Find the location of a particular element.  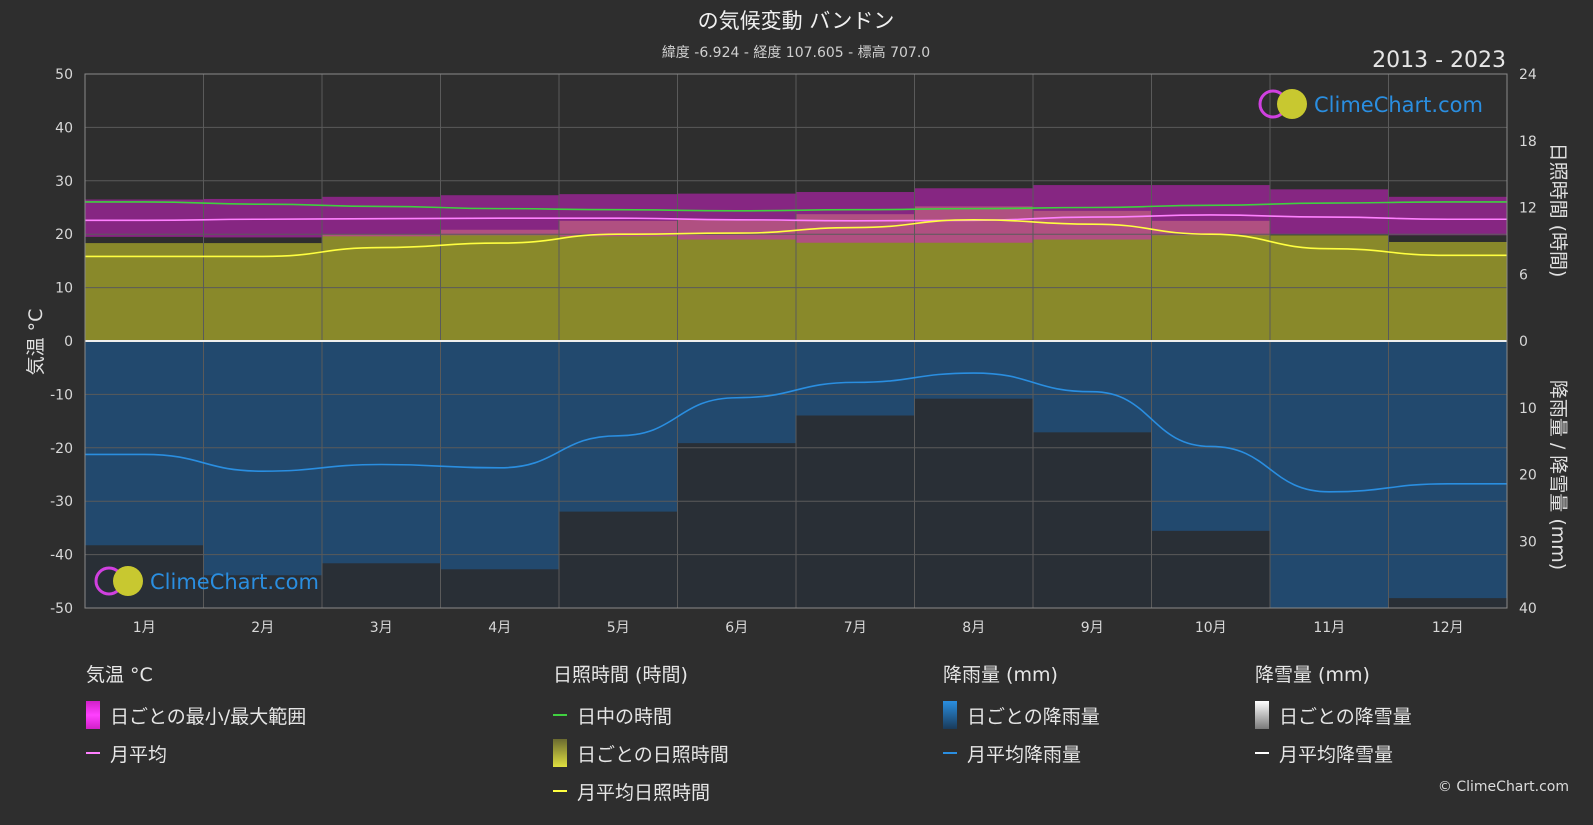

month-tick-label: 7月 is located at coordinates (855, 628).